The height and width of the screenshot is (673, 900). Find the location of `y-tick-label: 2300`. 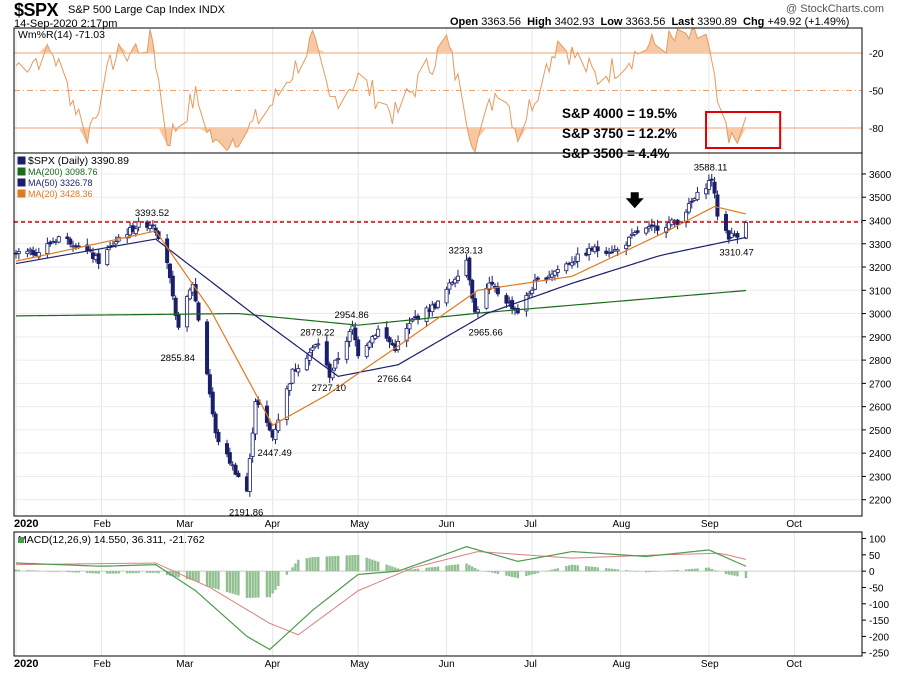

y-tick-label: 2300 is located at coordinates (880, 477).